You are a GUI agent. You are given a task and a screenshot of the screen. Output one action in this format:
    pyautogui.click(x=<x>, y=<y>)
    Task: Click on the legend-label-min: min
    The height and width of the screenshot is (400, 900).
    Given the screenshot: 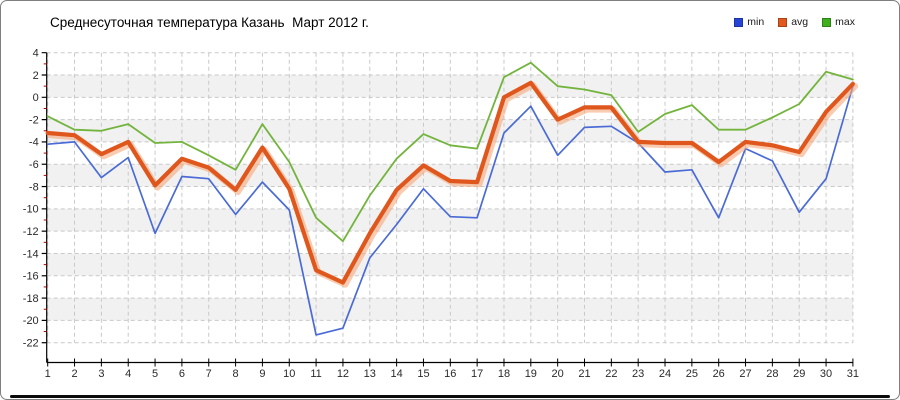 What is the action you would take?
    pyautogui.click(x=756, y=22)
    